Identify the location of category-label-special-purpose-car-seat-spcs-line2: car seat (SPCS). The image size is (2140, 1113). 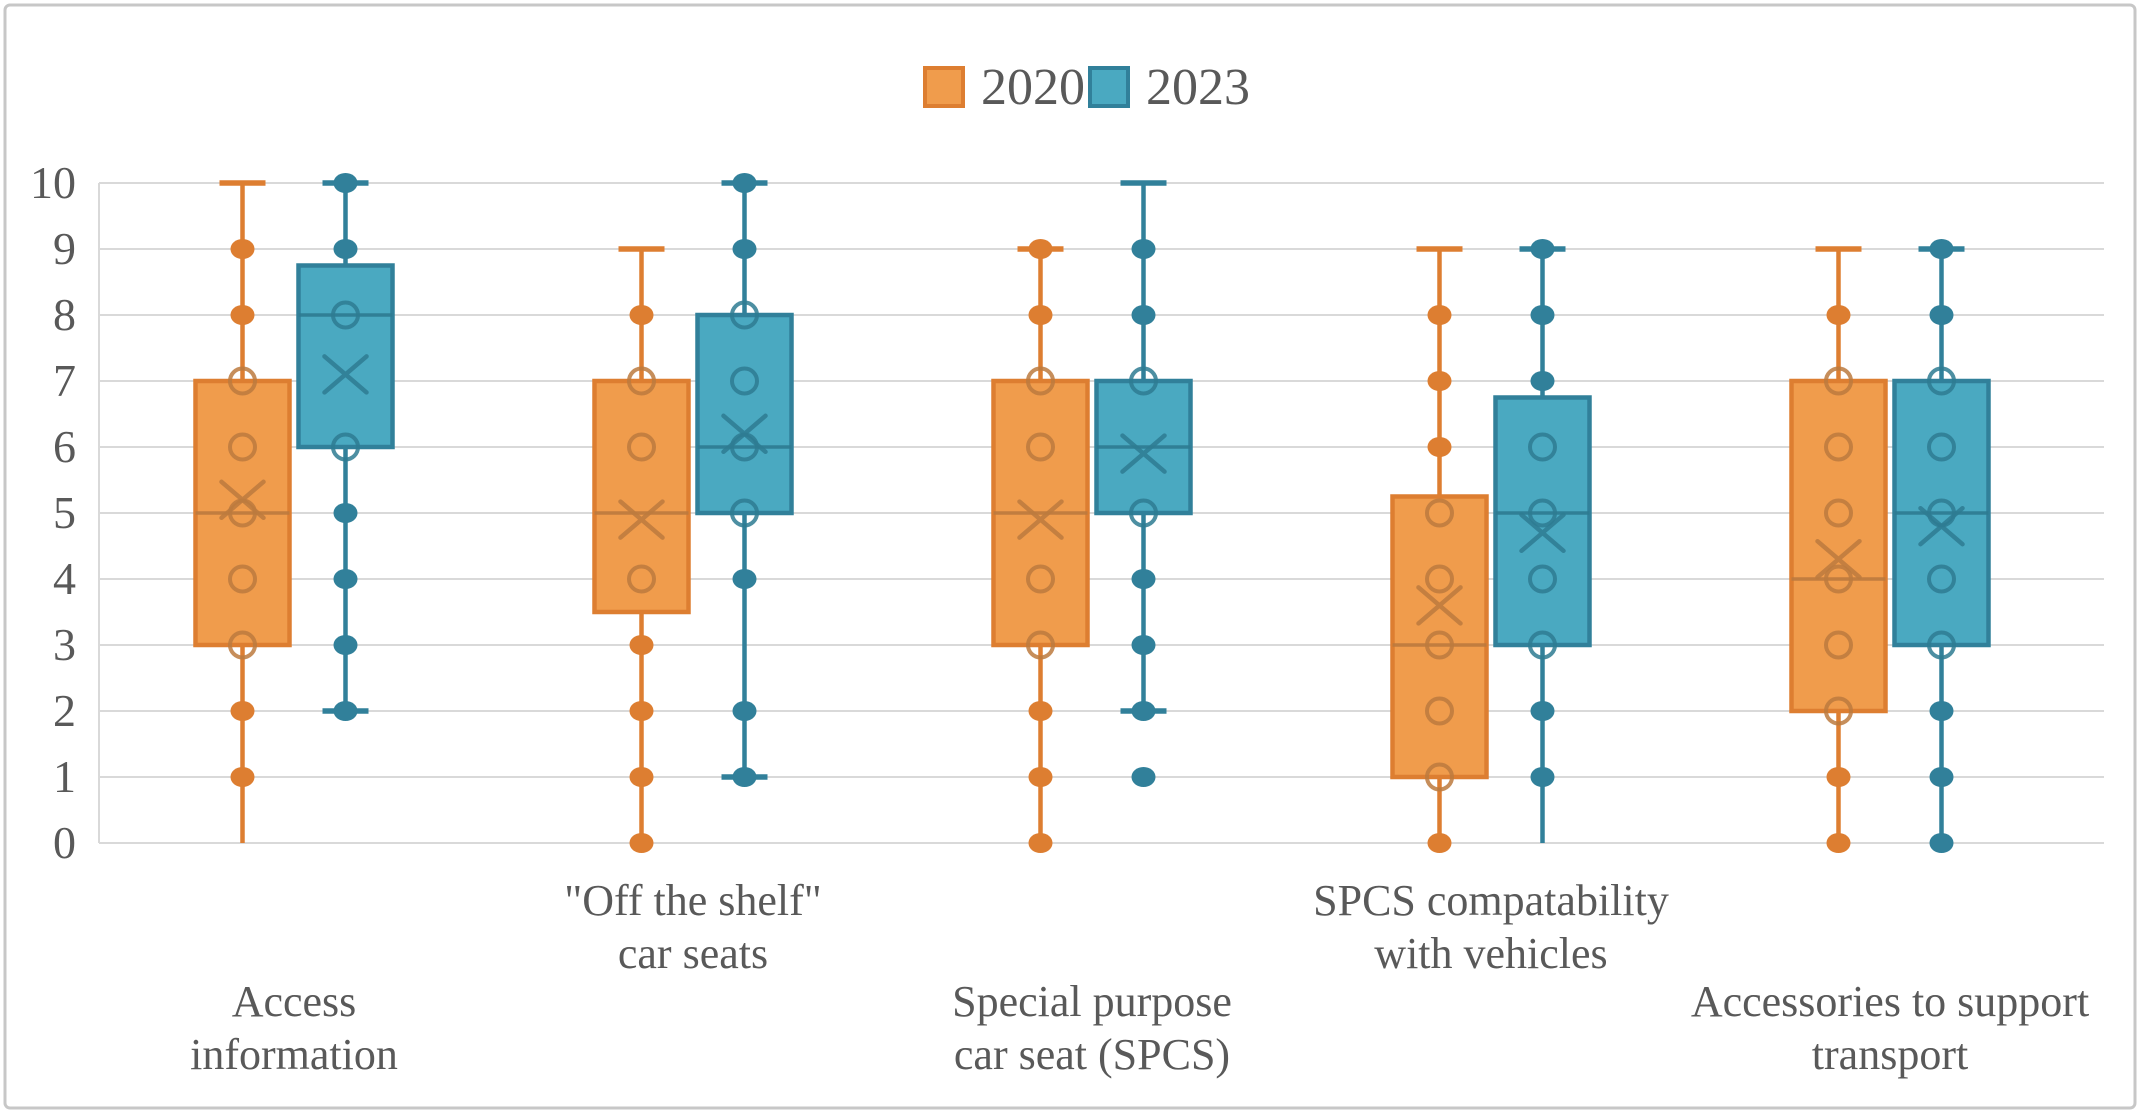
(1092, 1054).